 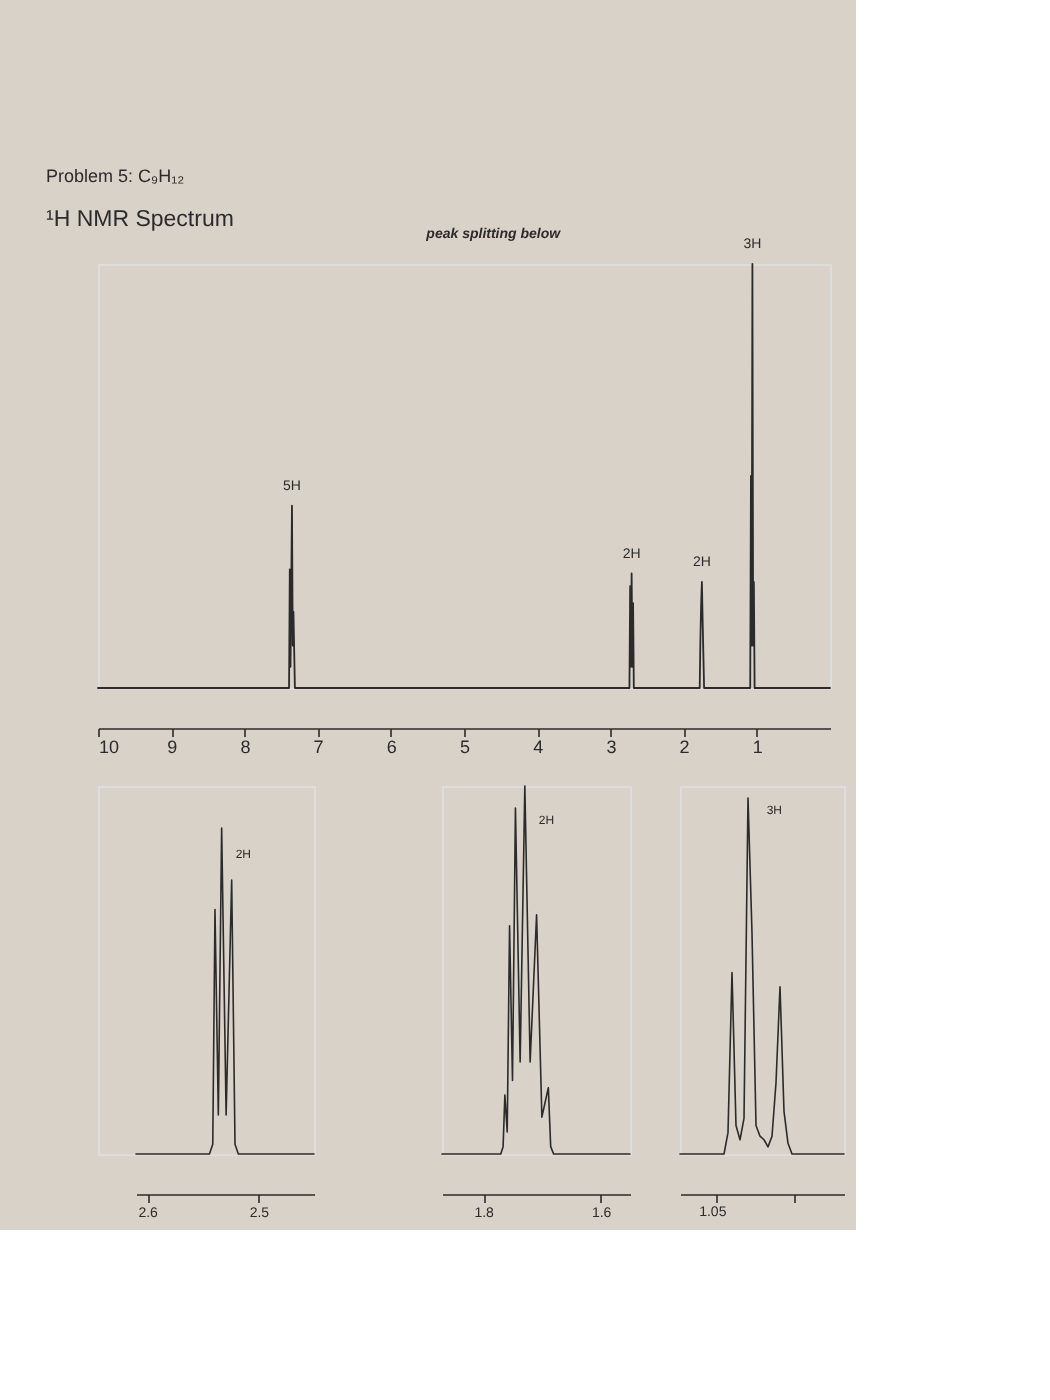 I want to click on chart-title: Problem 5: C₉H₁₂, so click(x=116, y=176).